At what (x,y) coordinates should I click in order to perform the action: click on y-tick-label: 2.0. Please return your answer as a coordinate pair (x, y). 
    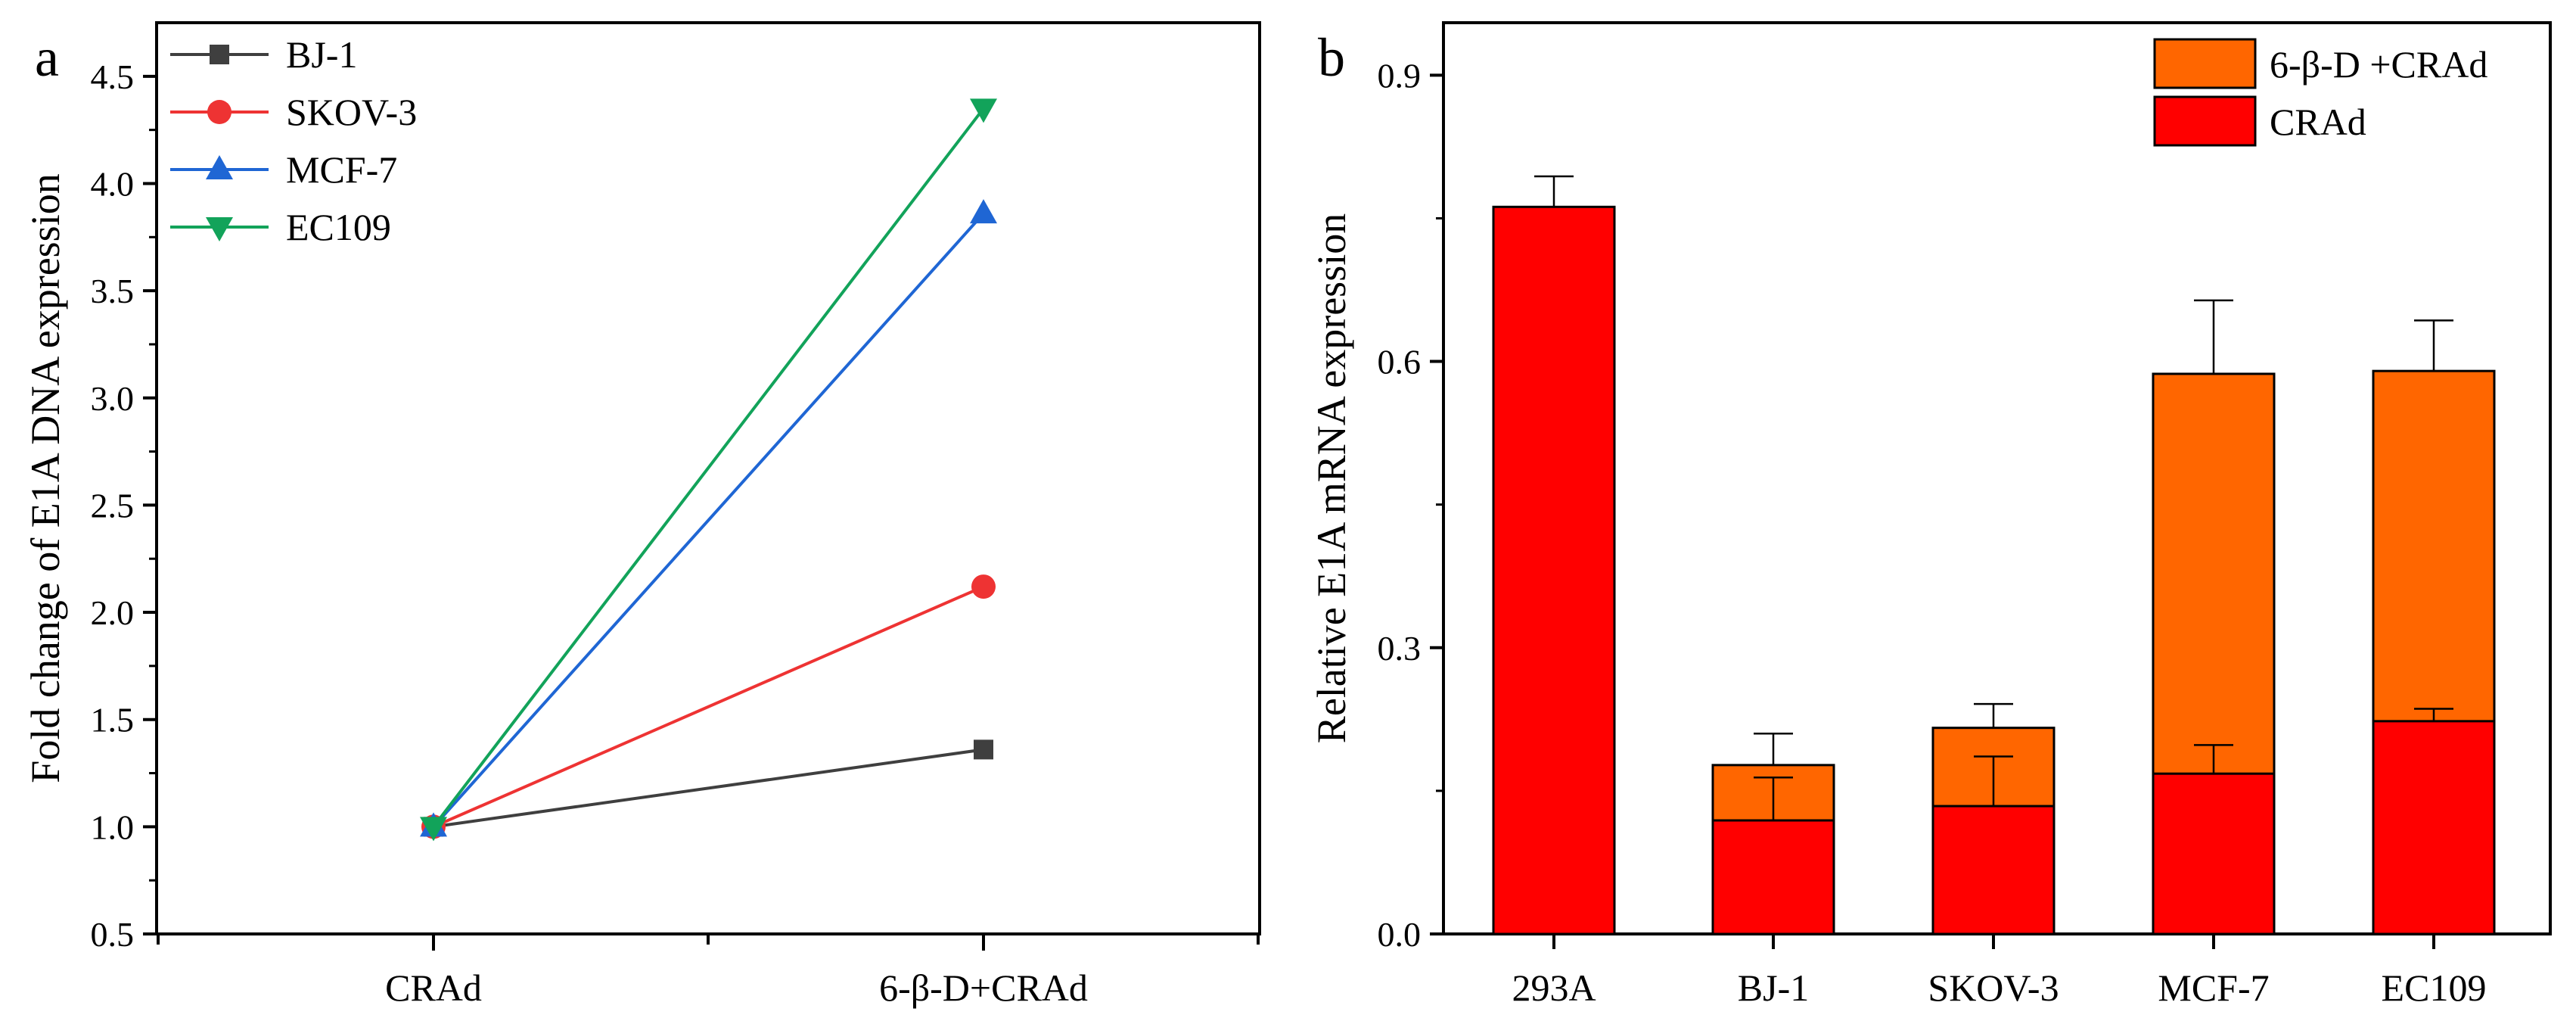
    Looking at the image, I should click on (113, 612).